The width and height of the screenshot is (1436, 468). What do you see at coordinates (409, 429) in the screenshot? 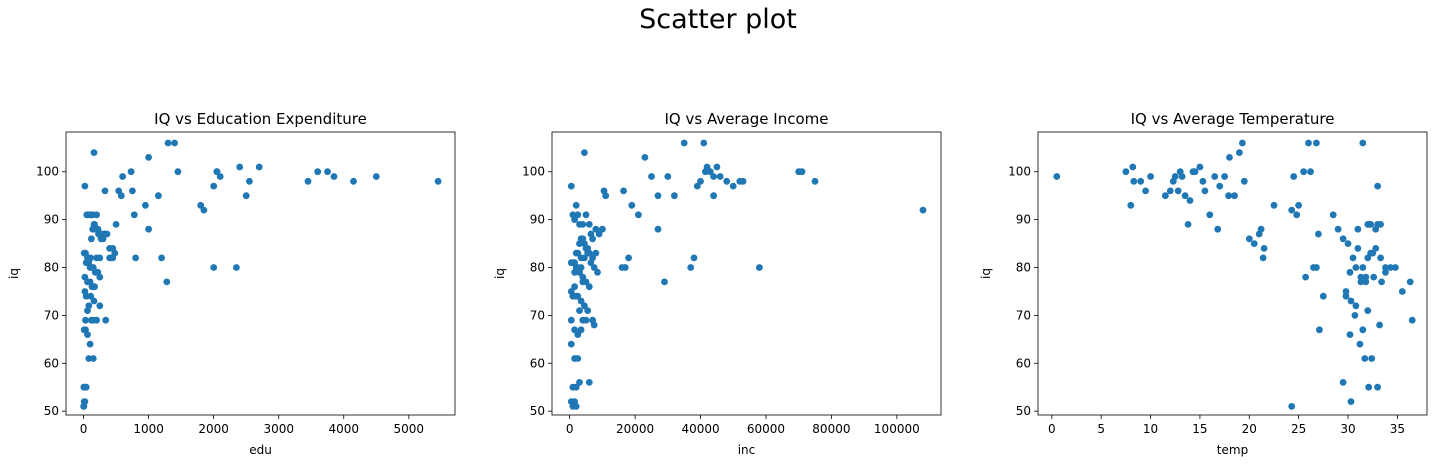
I see `x-tick-label: 5000` at bounding box center [409, 429].